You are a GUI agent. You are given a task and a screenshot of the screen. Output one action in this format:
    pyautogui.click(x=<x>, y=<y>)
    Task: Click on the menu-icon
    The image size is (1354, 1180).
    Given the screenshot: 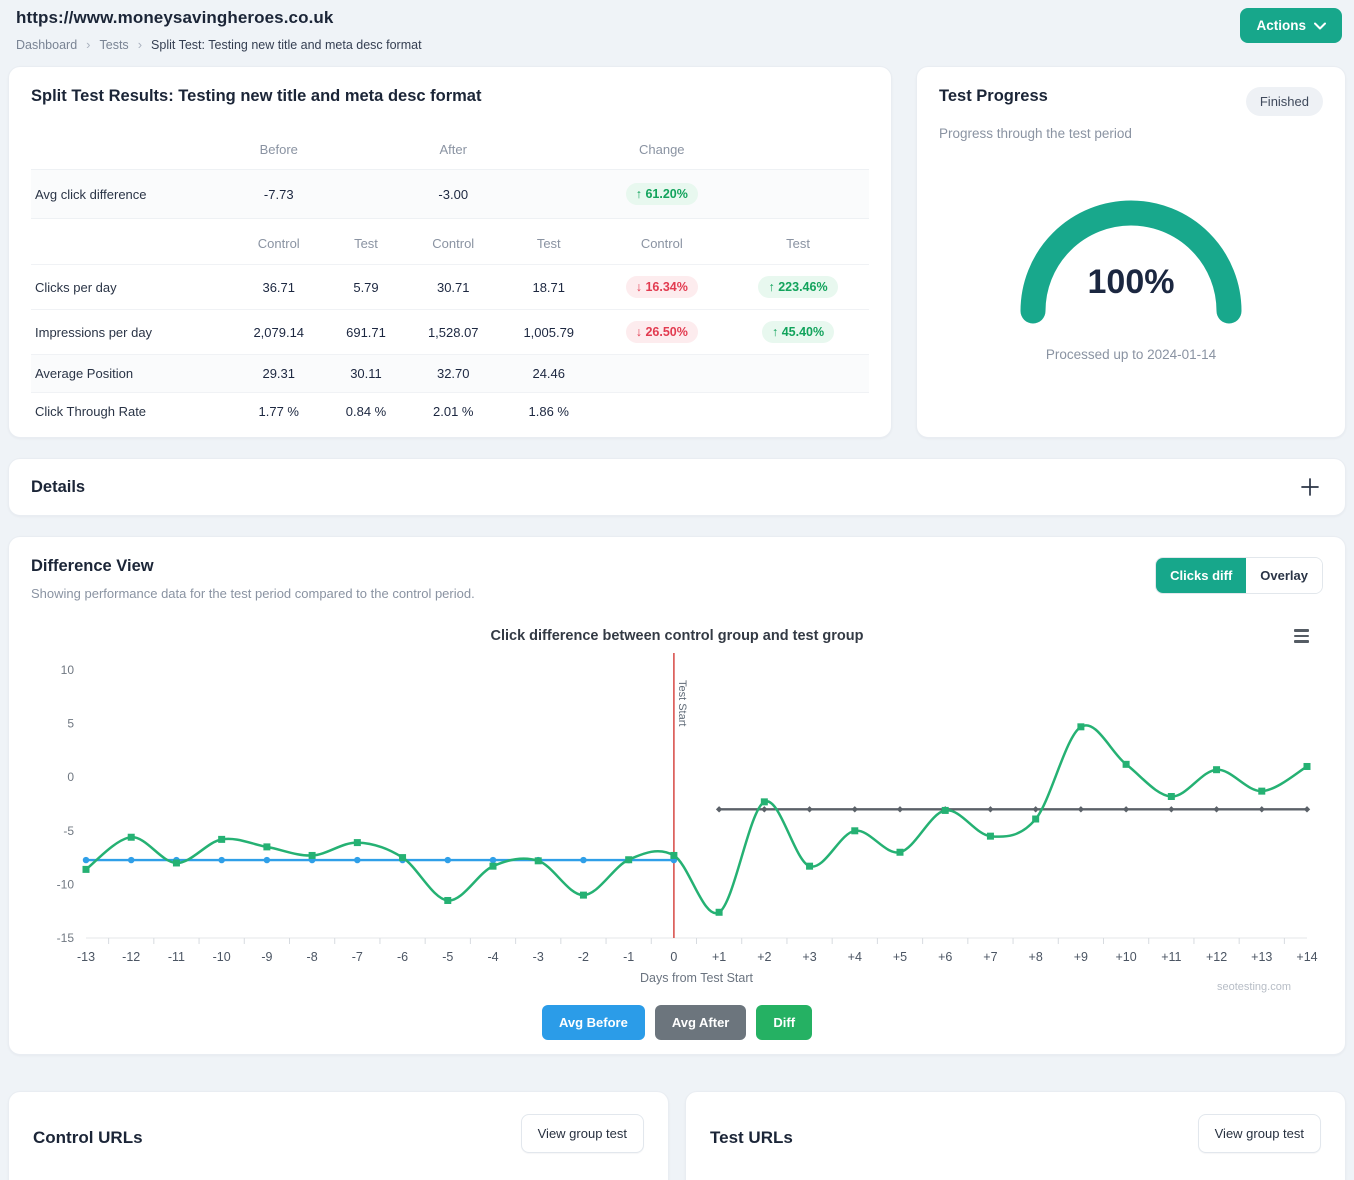 What is the action you would take?
    pyautogui.click(x=1301, y=630)
    